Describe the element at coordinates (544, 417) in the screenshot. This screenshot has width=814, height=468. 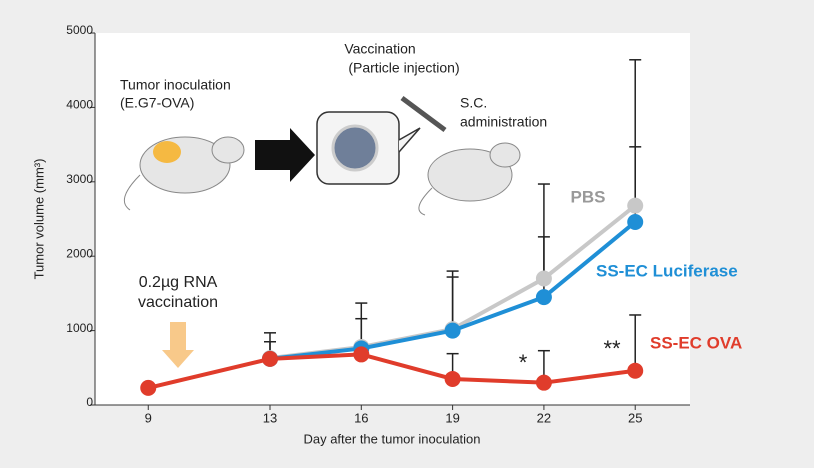
I see `x-tick-label: 22` at that location.